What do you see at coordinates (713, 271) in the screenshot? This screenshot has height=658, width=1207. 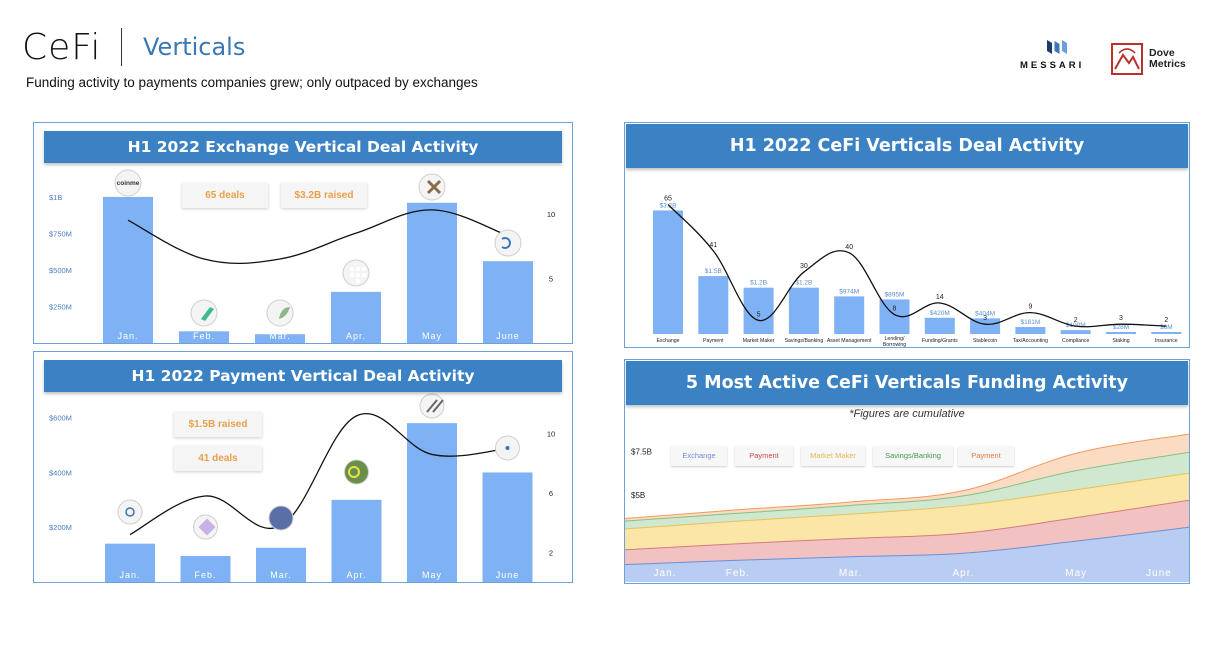 I see `verticals-value-label: $1.5B` at bounding box center [713, 271].